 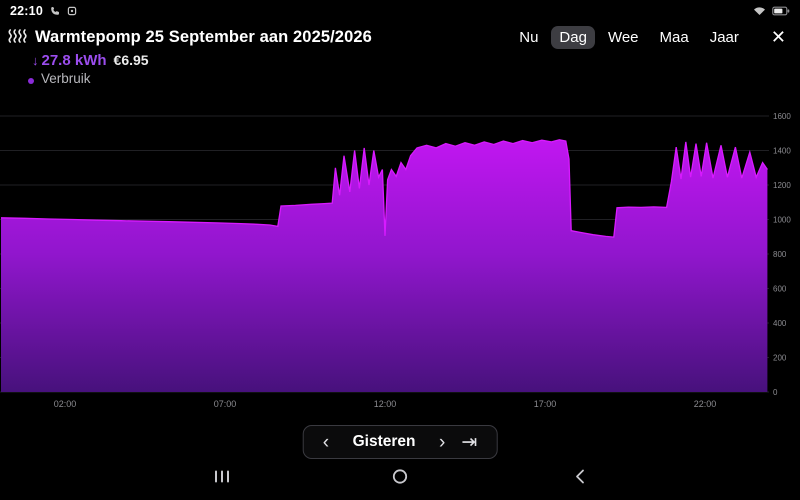 What do you see at coordinates (225, 404) in the screenshot?
I see `svg-text: 07:00` at bounding box center [225, 404].